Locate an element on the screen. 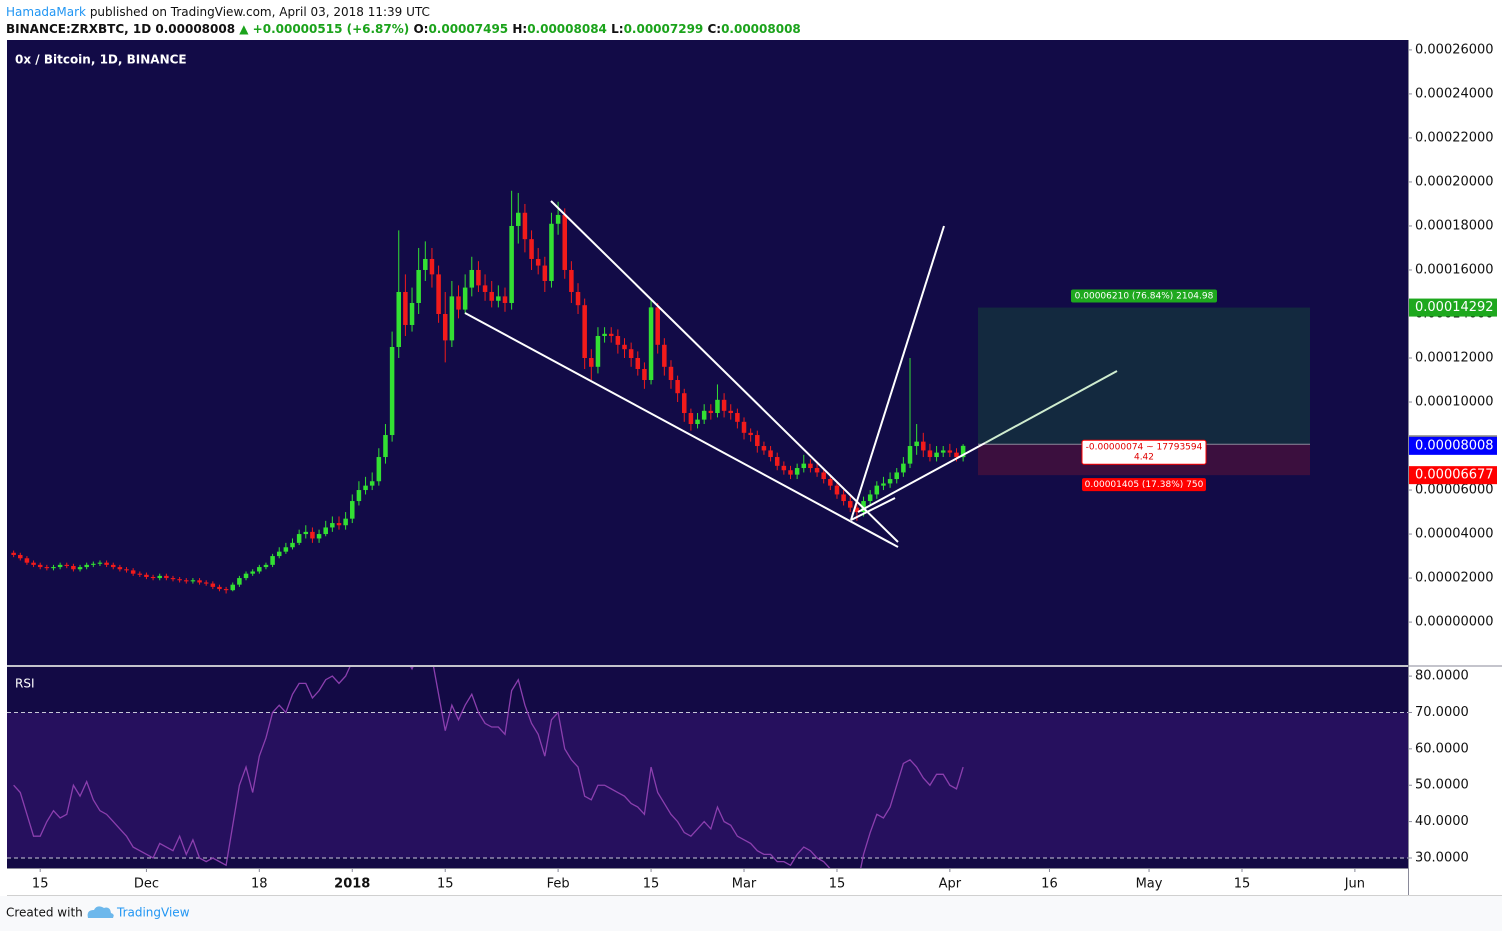 This screenshot has width=1502, height=931. ohlc-value: 0.00008008 is located at coordinates (761, 29).